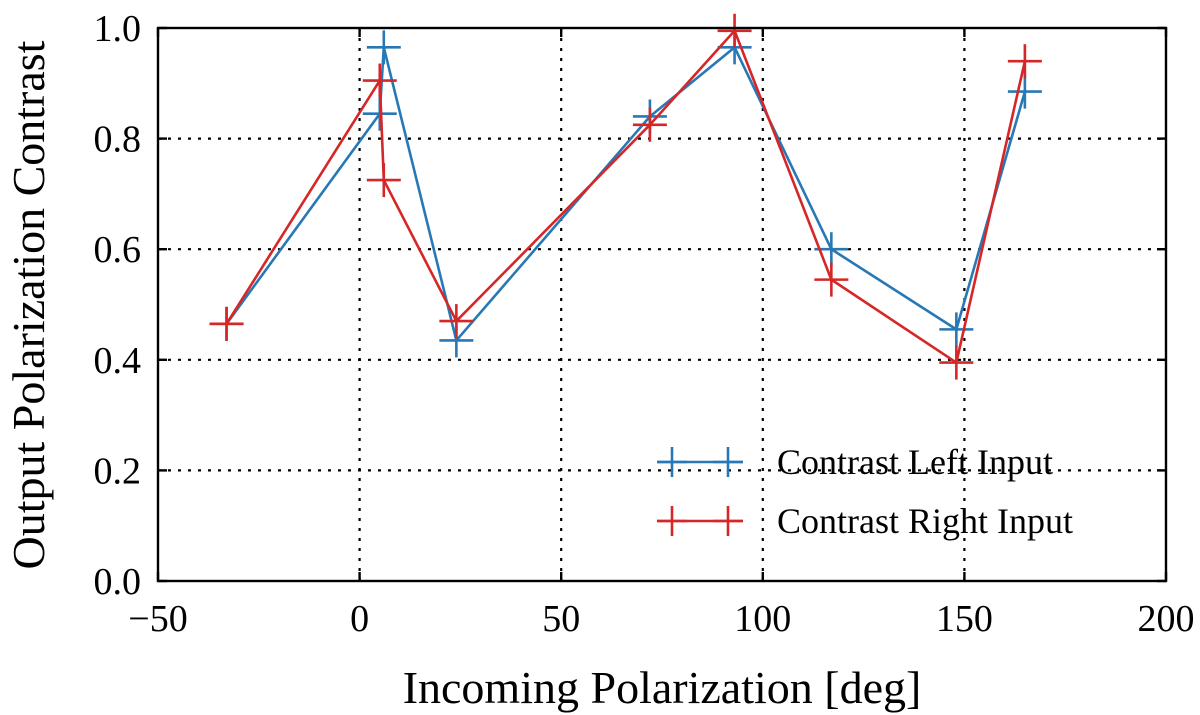 The height and width of the screenshot is (715, 1200). I want to click on legend-label: Contrast Right Input, so click(925, 521).